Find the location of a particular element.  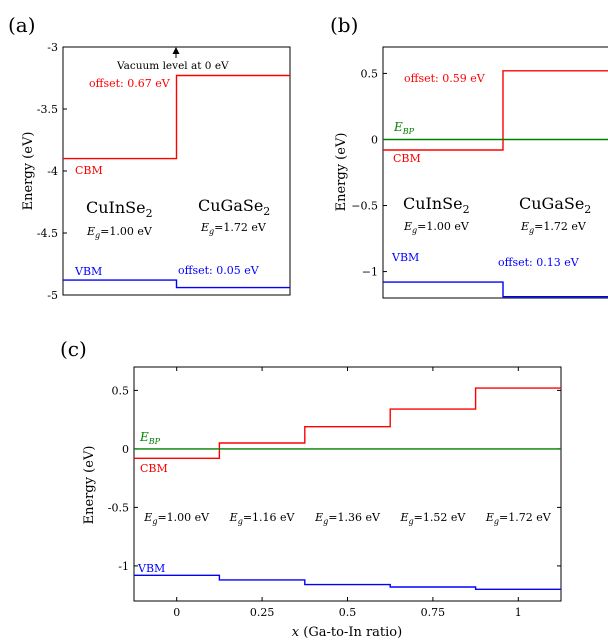

panel-c-ebp-e: E is located at coordinates (144, 437).